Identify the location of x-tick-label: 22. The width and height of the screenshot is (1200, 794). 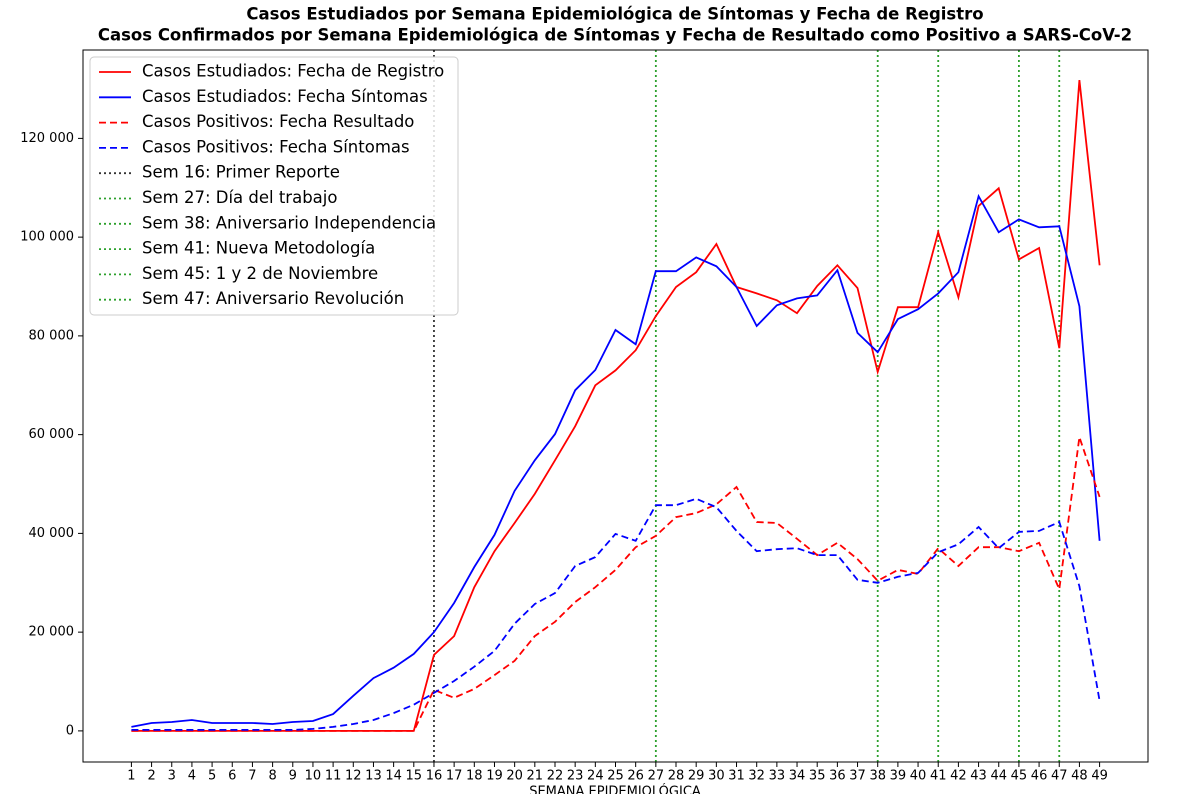
(555, 776).